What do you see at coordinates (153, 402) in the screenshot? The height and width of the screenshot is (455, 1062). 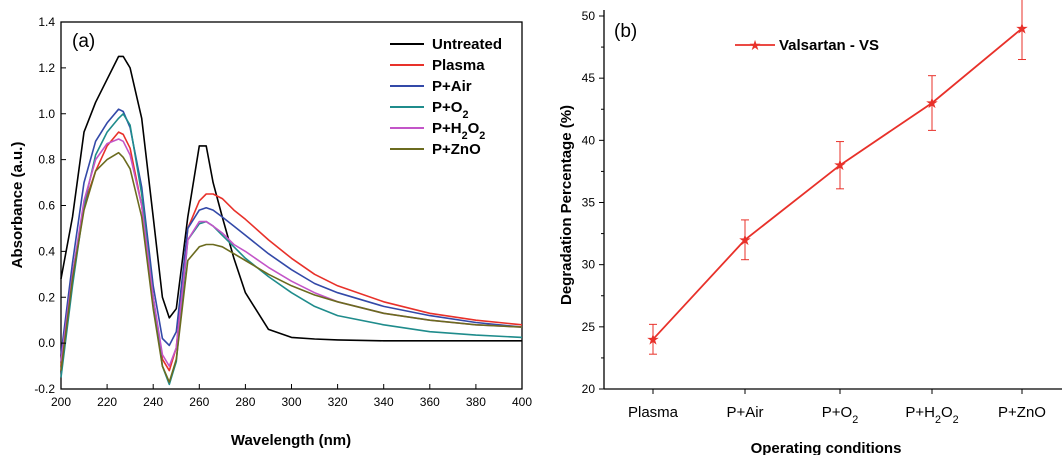 I see `panel-a-x-tick-label: 240` at bounding box center [153, 402].